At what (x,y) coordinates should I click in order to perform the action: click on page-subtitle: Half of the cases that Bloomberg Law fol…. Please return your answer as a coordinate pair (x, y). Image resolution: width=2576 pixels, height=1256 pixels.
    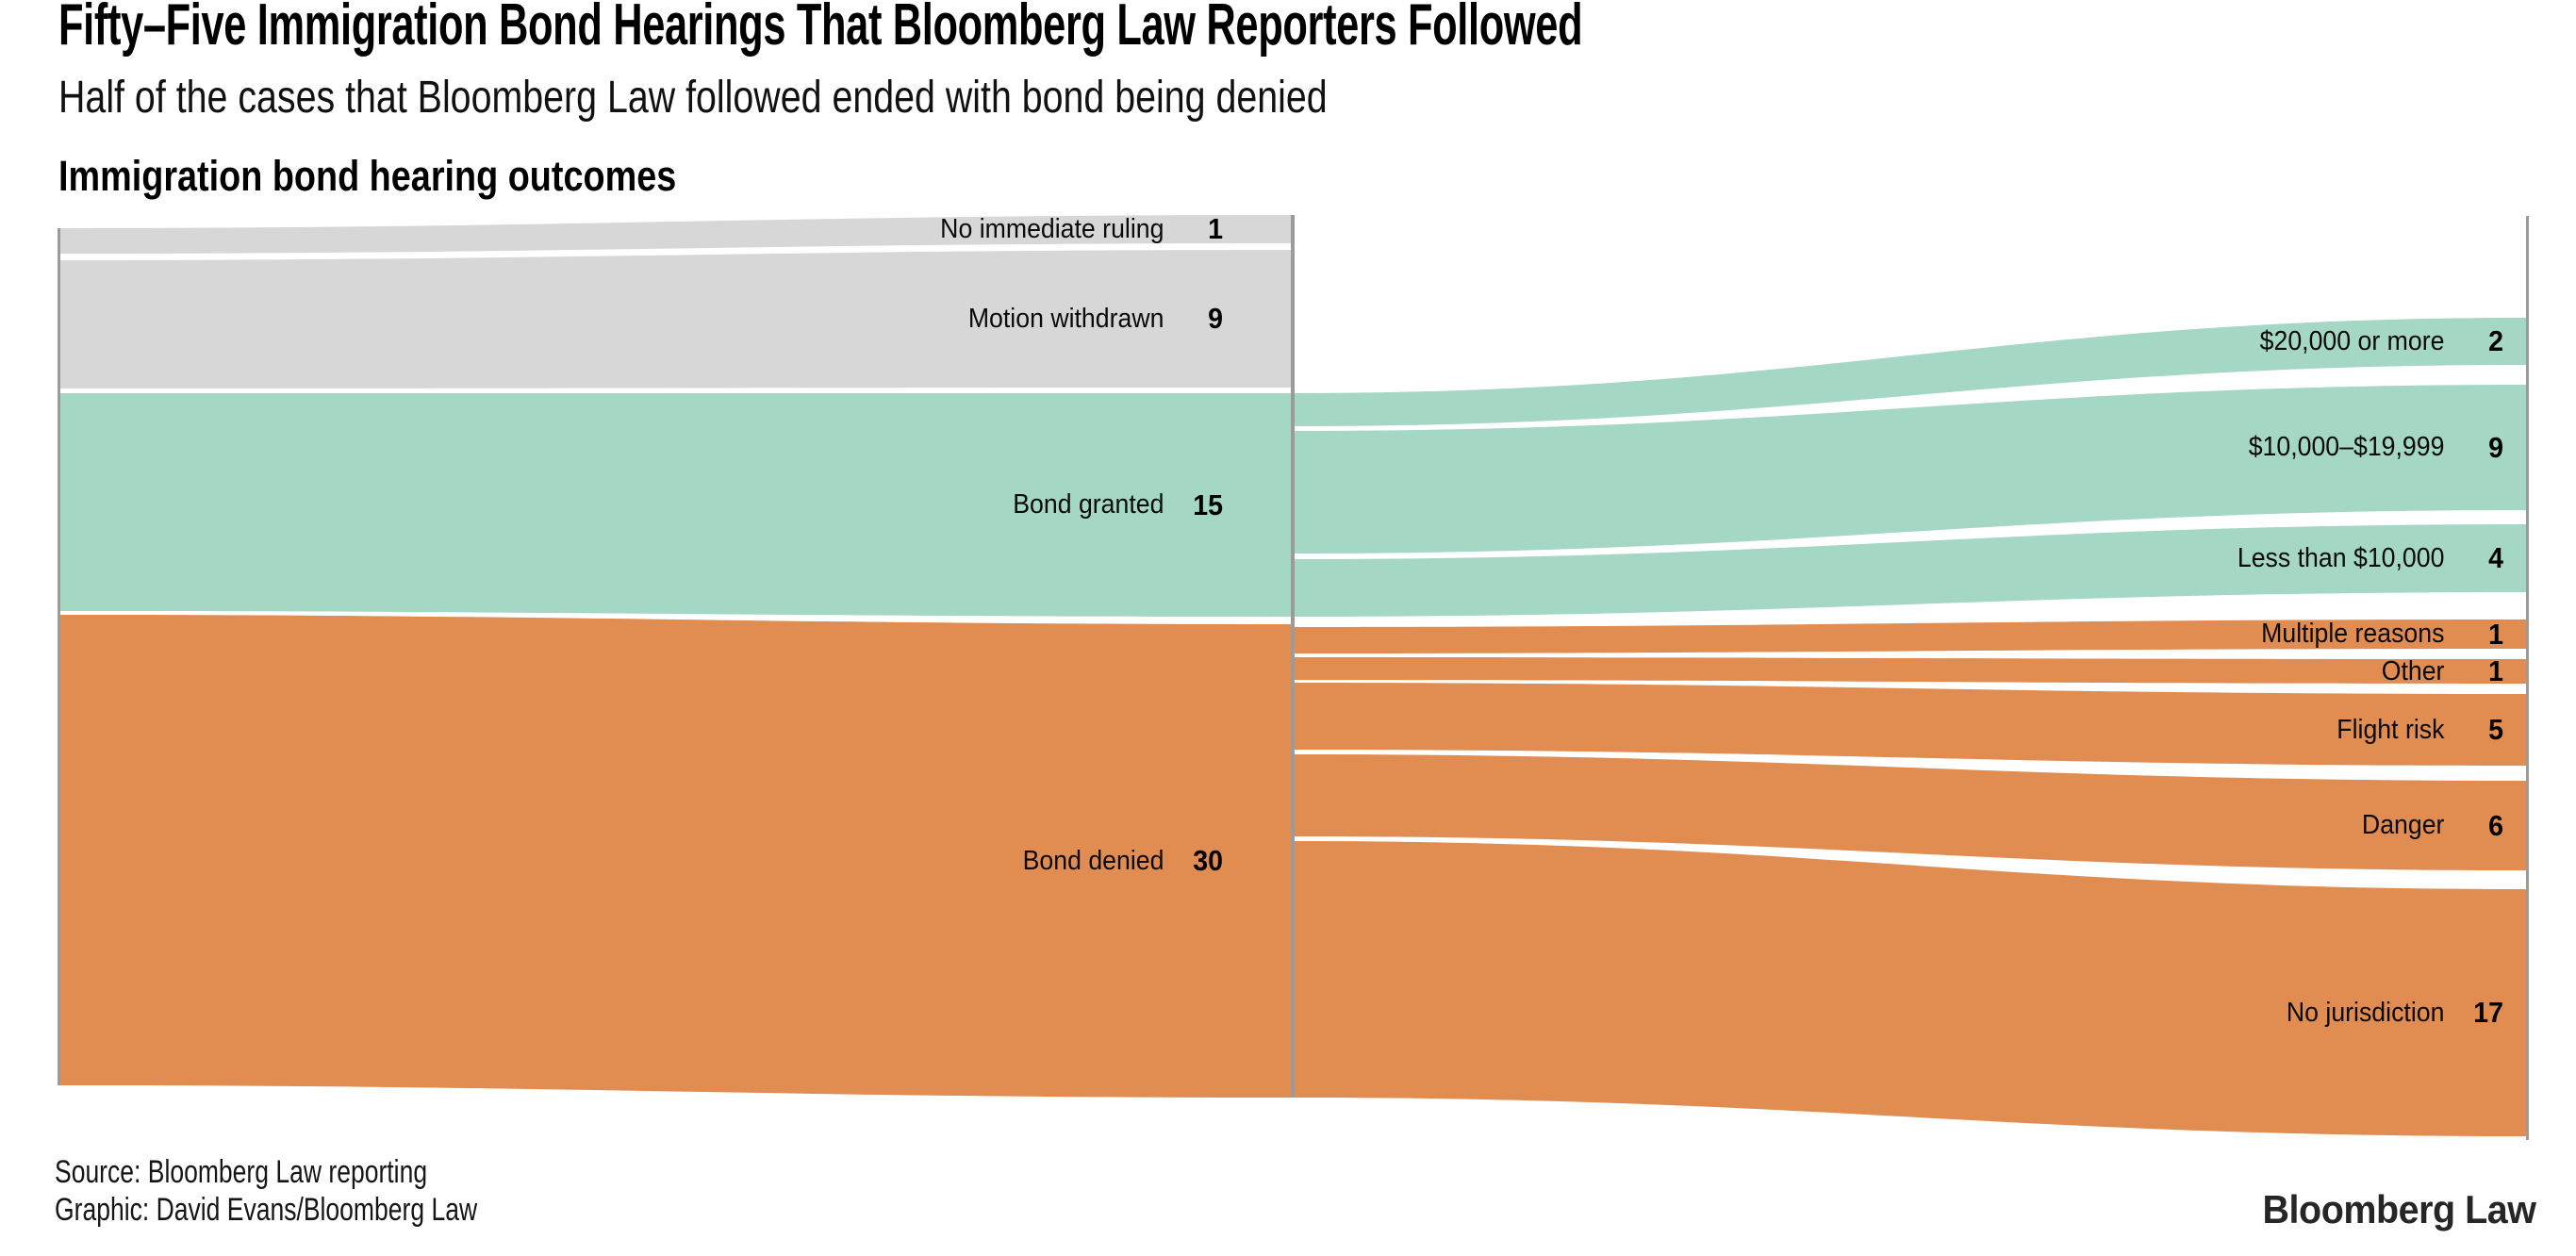
    Looking at the image, I should click on (693, 98).